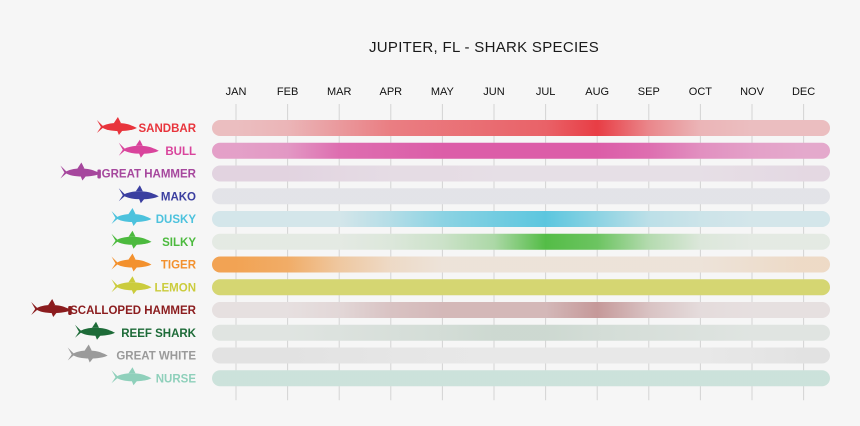 This screenshot has height=426, width=860. What do you see at coordinates (175, 288) in the screenshot?
I see `label-lemon: LEMON` at bounding box center [175, 288].